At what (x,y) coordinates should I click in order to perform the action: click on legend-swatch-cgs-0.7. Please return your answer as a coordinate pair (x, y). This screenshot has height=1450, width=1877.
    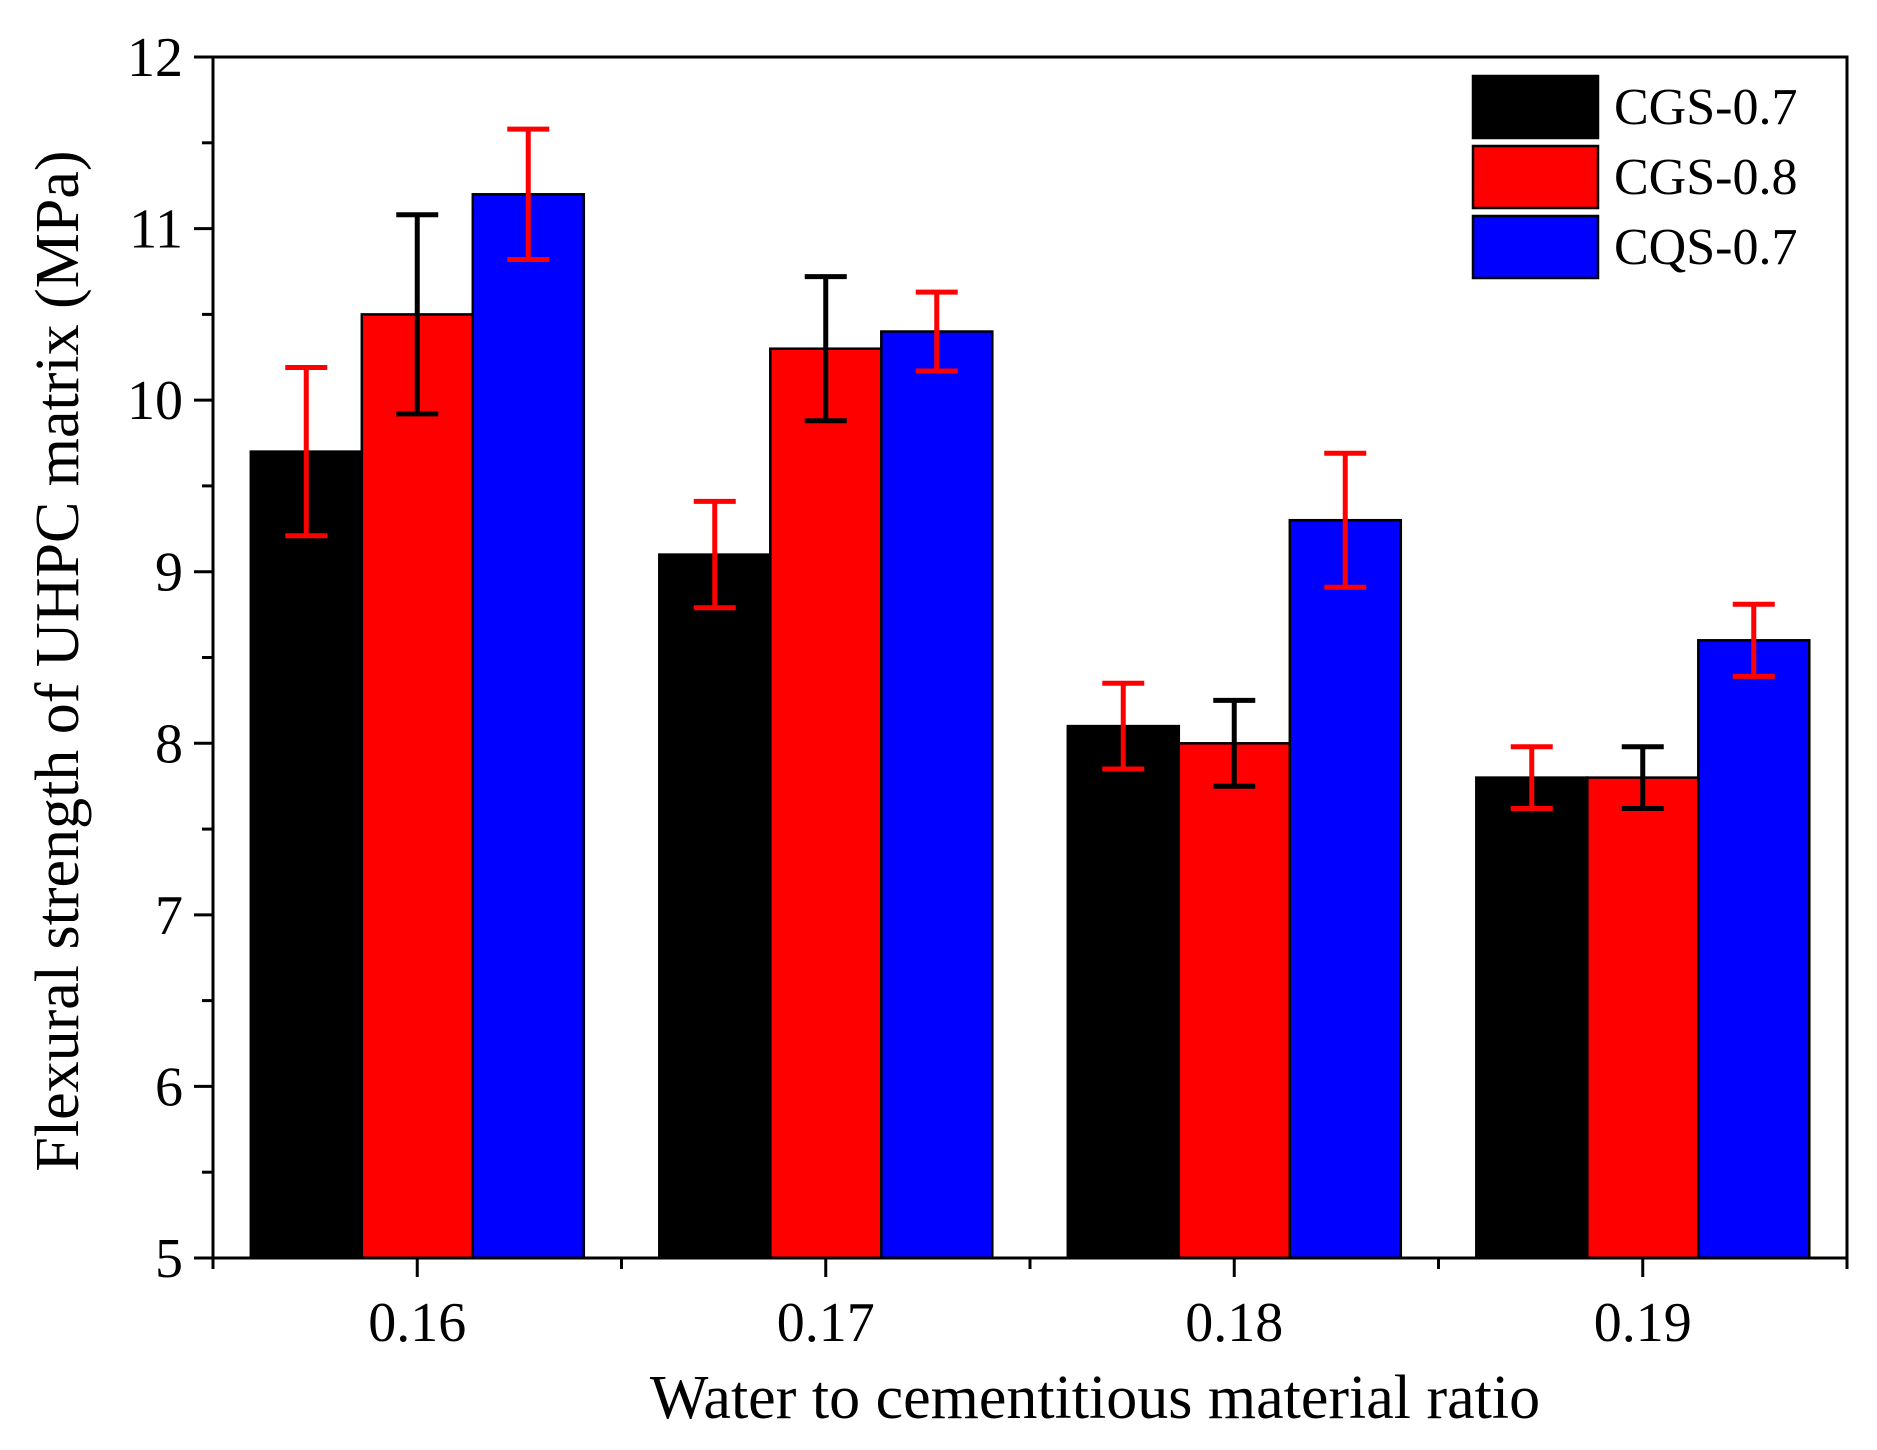
    Looking at the image, I should click on (1535, 107).